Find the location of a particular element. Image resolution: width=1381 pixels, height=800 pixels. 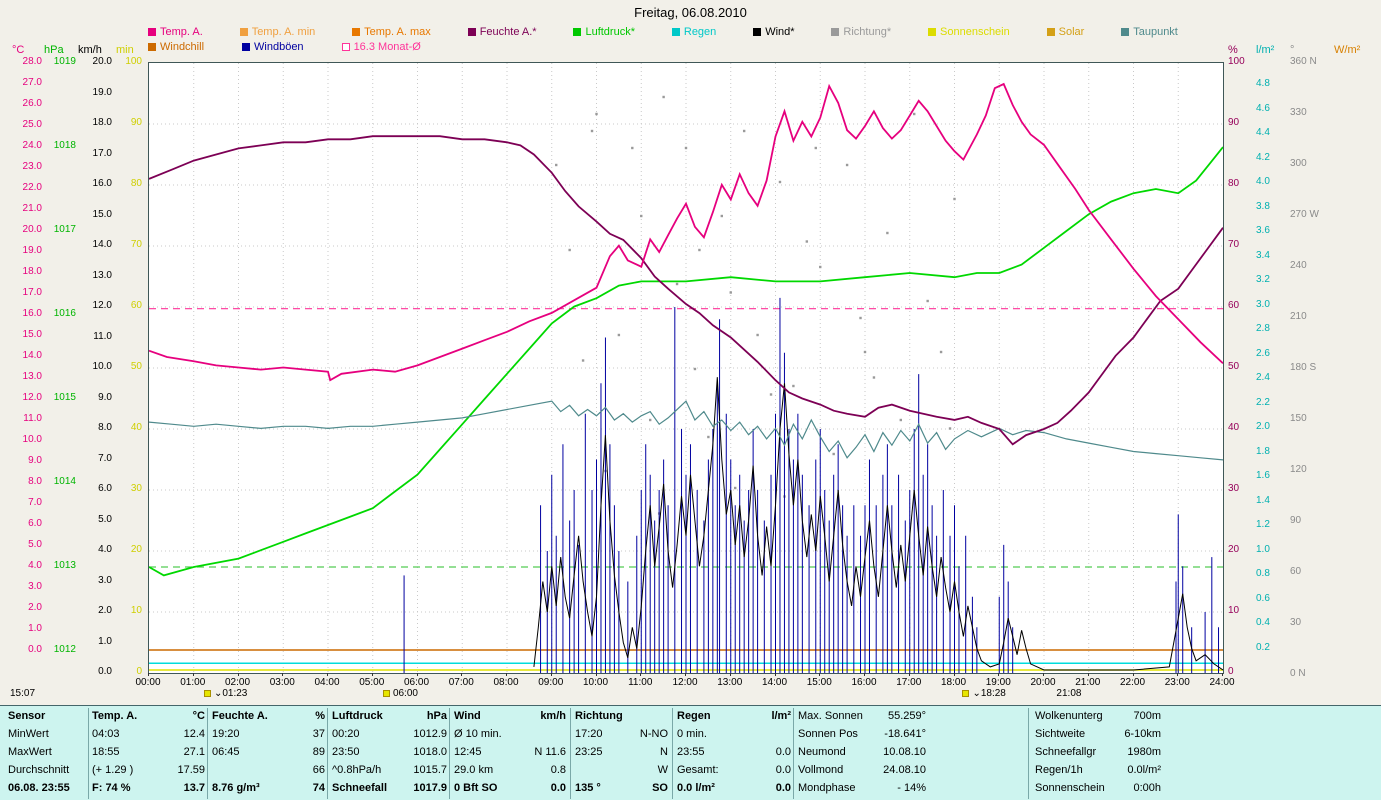

axis-kmh-tick: 12.0 is located at coordinates (102, 305).